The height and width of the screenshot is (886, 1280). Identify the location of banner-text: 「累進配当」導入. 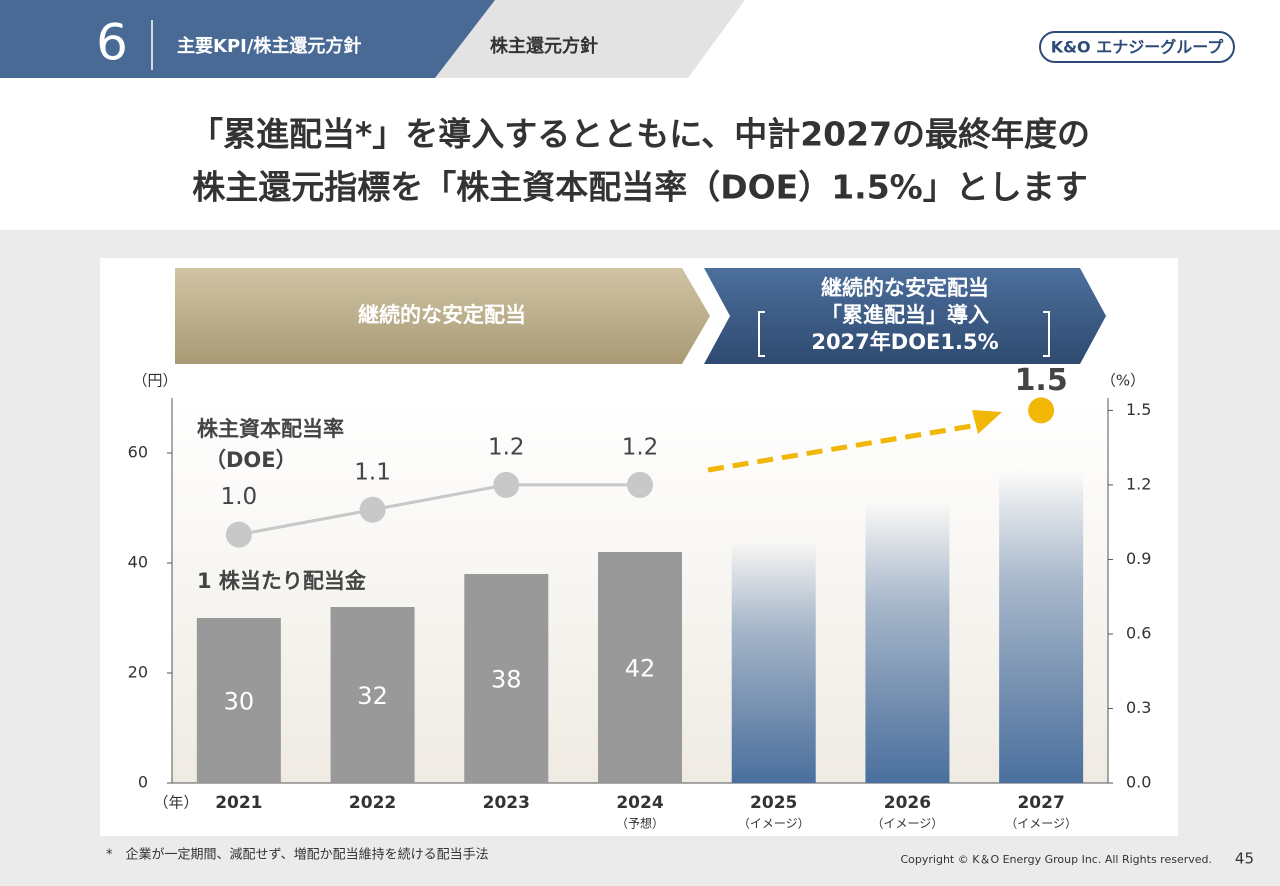
(905, 315).